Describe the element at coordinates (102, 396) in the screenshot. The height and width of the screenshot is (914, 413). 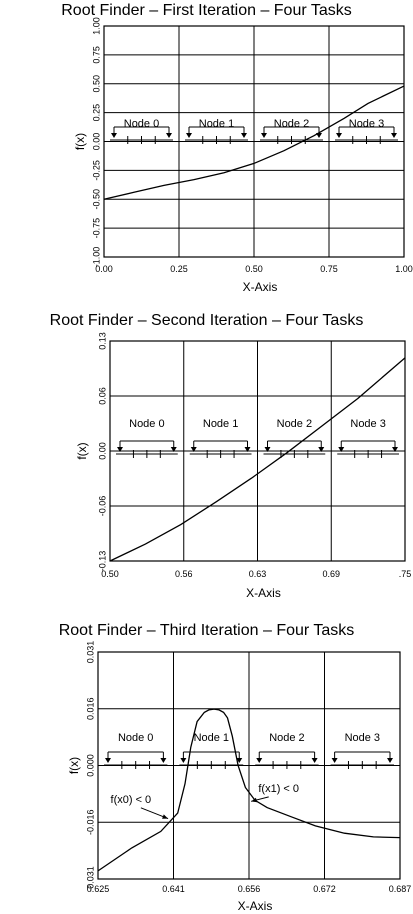
I see `y-tick-label: 0.06` at that location.